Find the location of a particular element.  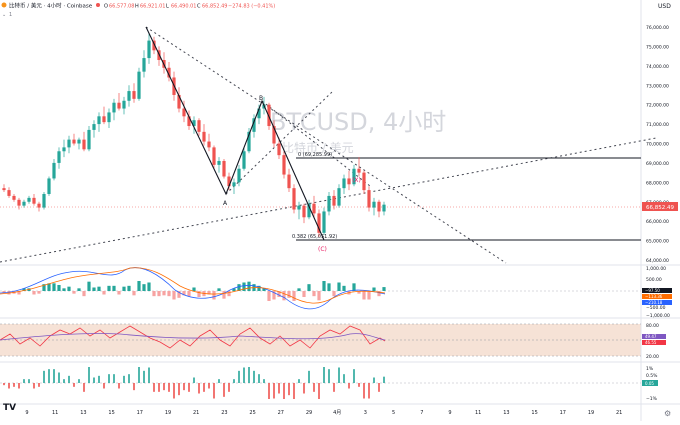

time-axis-label: 21 is located at coordinates (619, 413).